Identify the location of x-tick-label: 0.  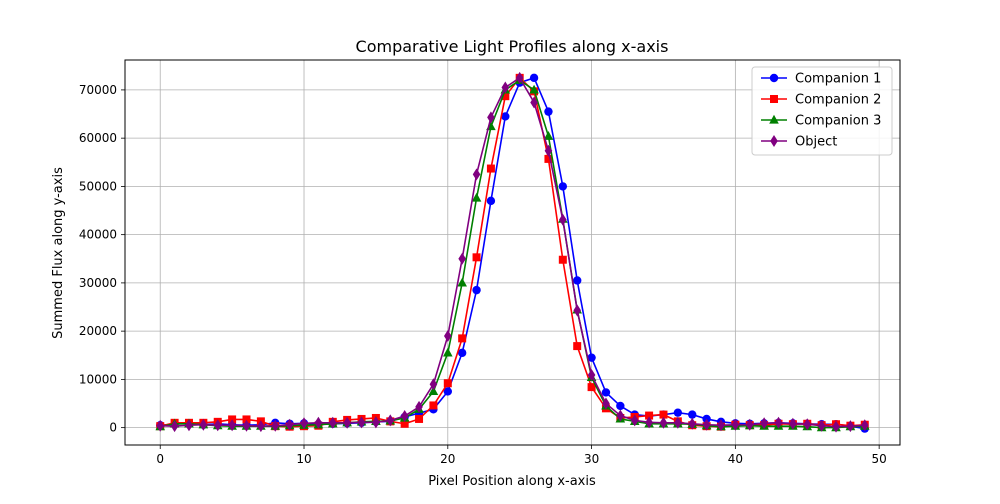
(160, 459).